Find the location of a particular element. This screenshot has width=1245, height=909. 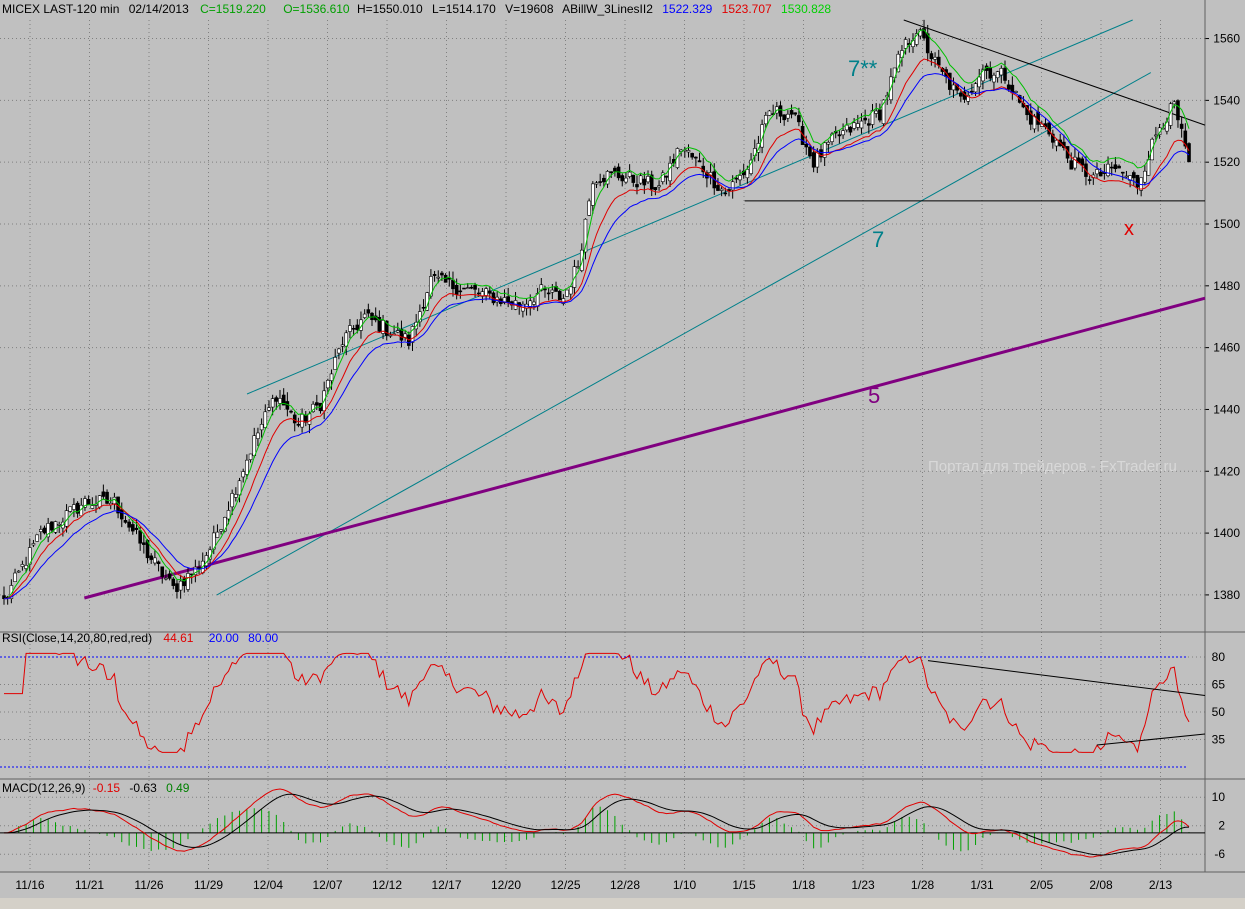

macd-tick-label: 2 is located at coordinates (1221, 826).